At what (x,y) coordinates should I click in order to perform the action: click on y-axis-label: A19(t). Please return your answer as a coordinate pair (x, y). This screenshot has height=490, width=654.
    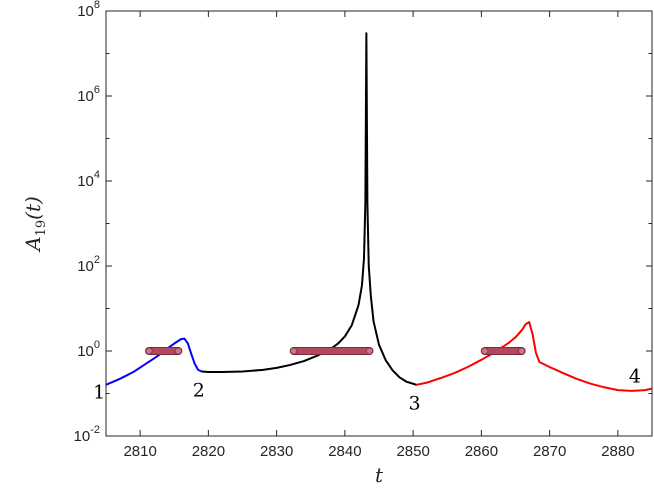
    Looking at the image, I should click on (35, 224).